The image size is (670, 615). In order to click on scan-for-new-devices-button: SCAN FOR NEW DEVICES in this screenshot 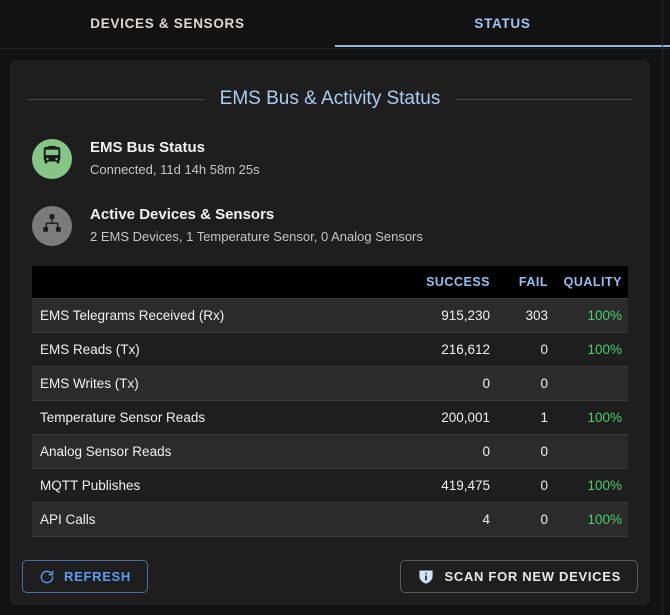, I will do `click(519, 576)`.